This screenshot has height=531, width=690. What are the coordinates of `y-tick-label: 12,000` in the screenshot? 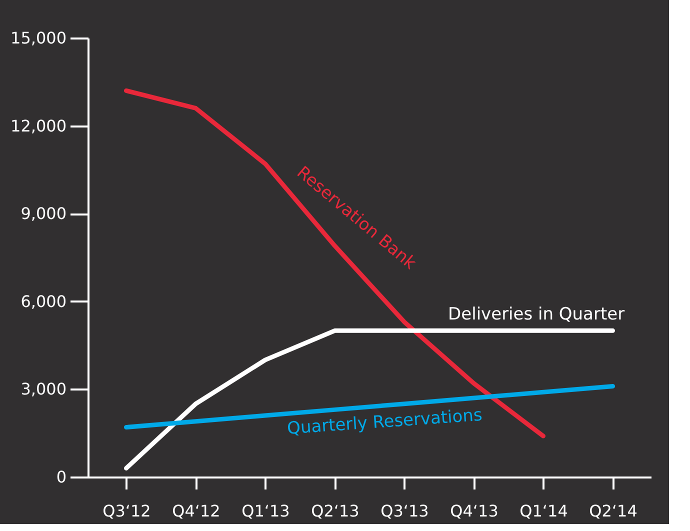 It's located at (38, 126).